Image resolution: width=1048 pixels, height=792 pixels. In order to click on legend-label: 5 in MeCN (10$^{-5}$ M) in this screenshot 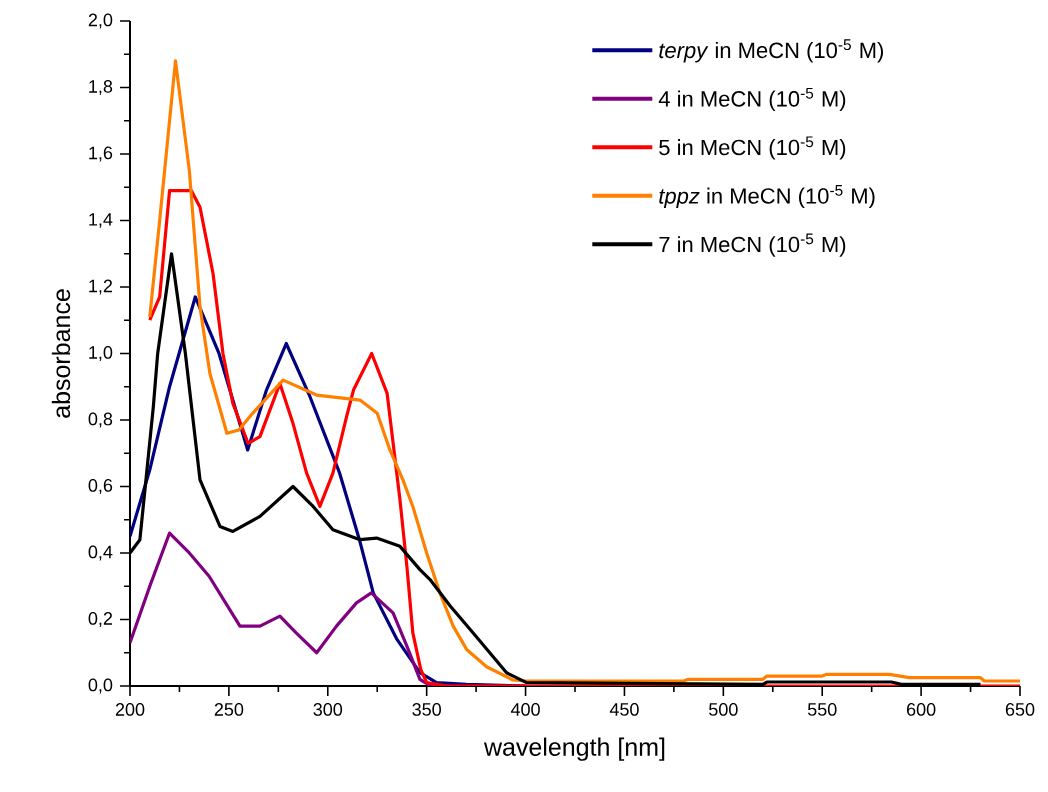, I will do `click(752, 148)`.